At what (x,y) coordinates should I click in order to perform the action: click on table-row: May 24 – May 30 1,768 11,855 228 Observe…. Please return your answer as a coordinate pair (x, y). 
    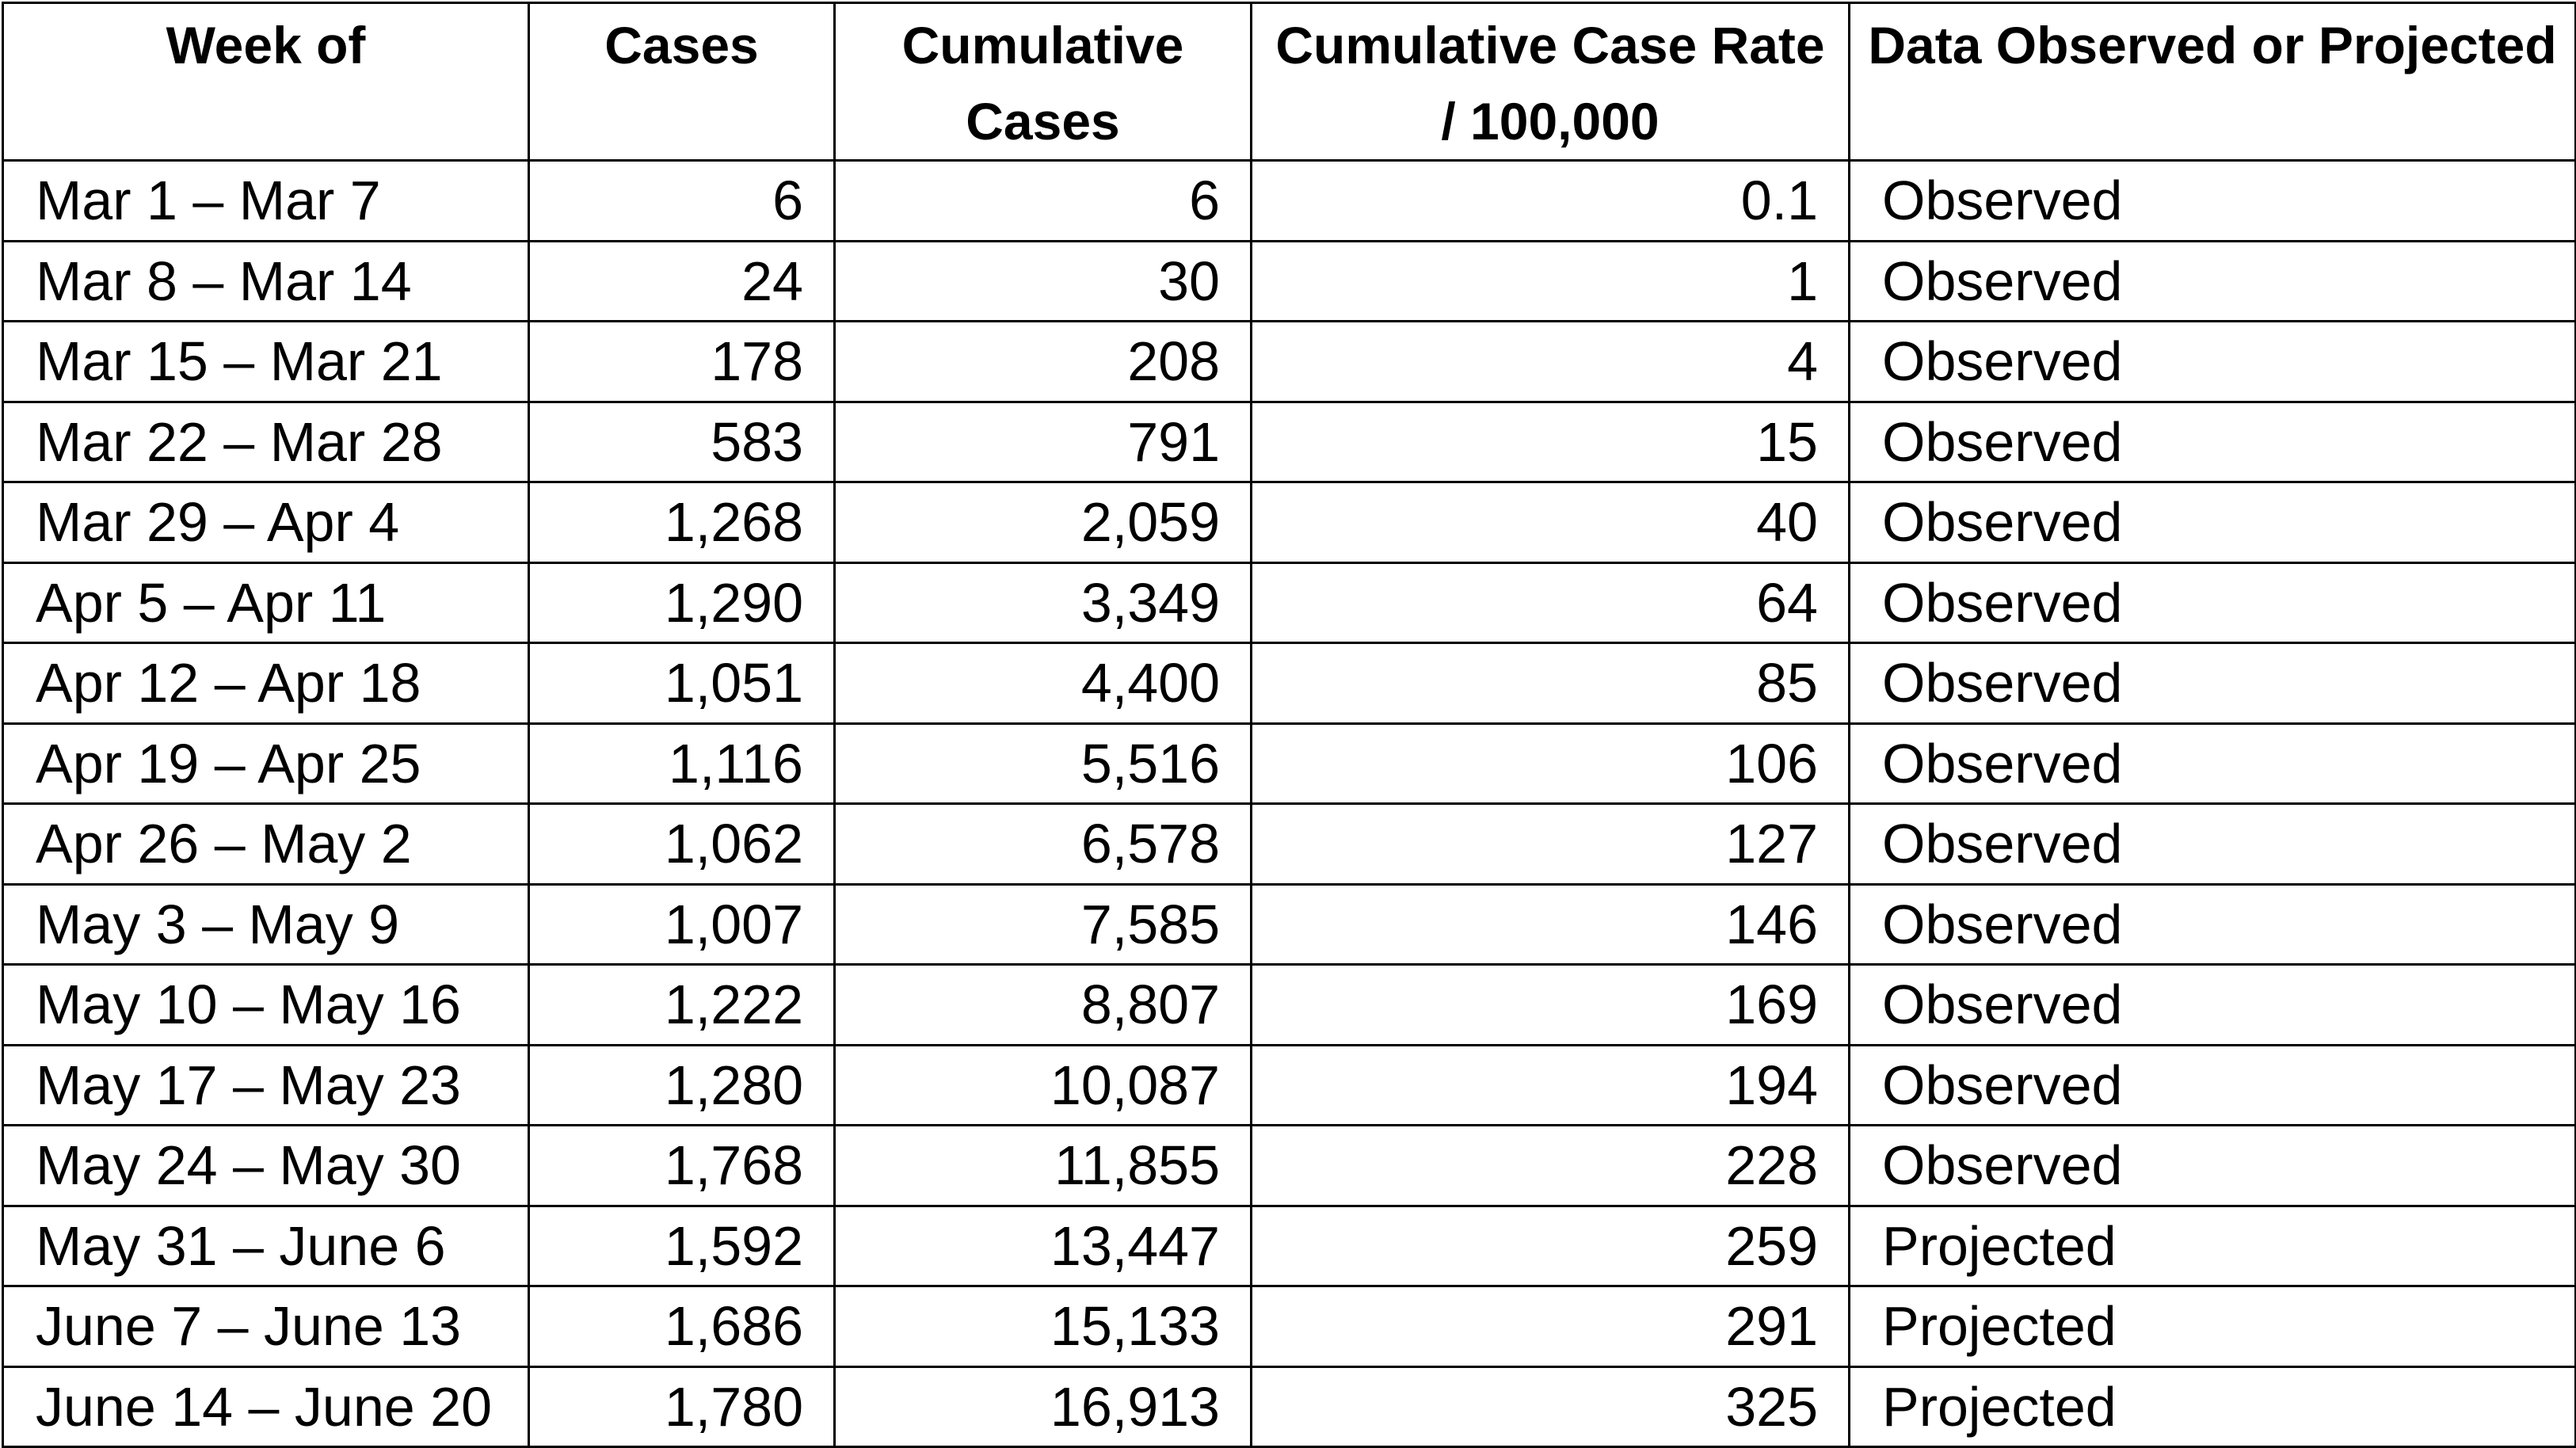
    Looking at the image, I should click on (1289, 1165).